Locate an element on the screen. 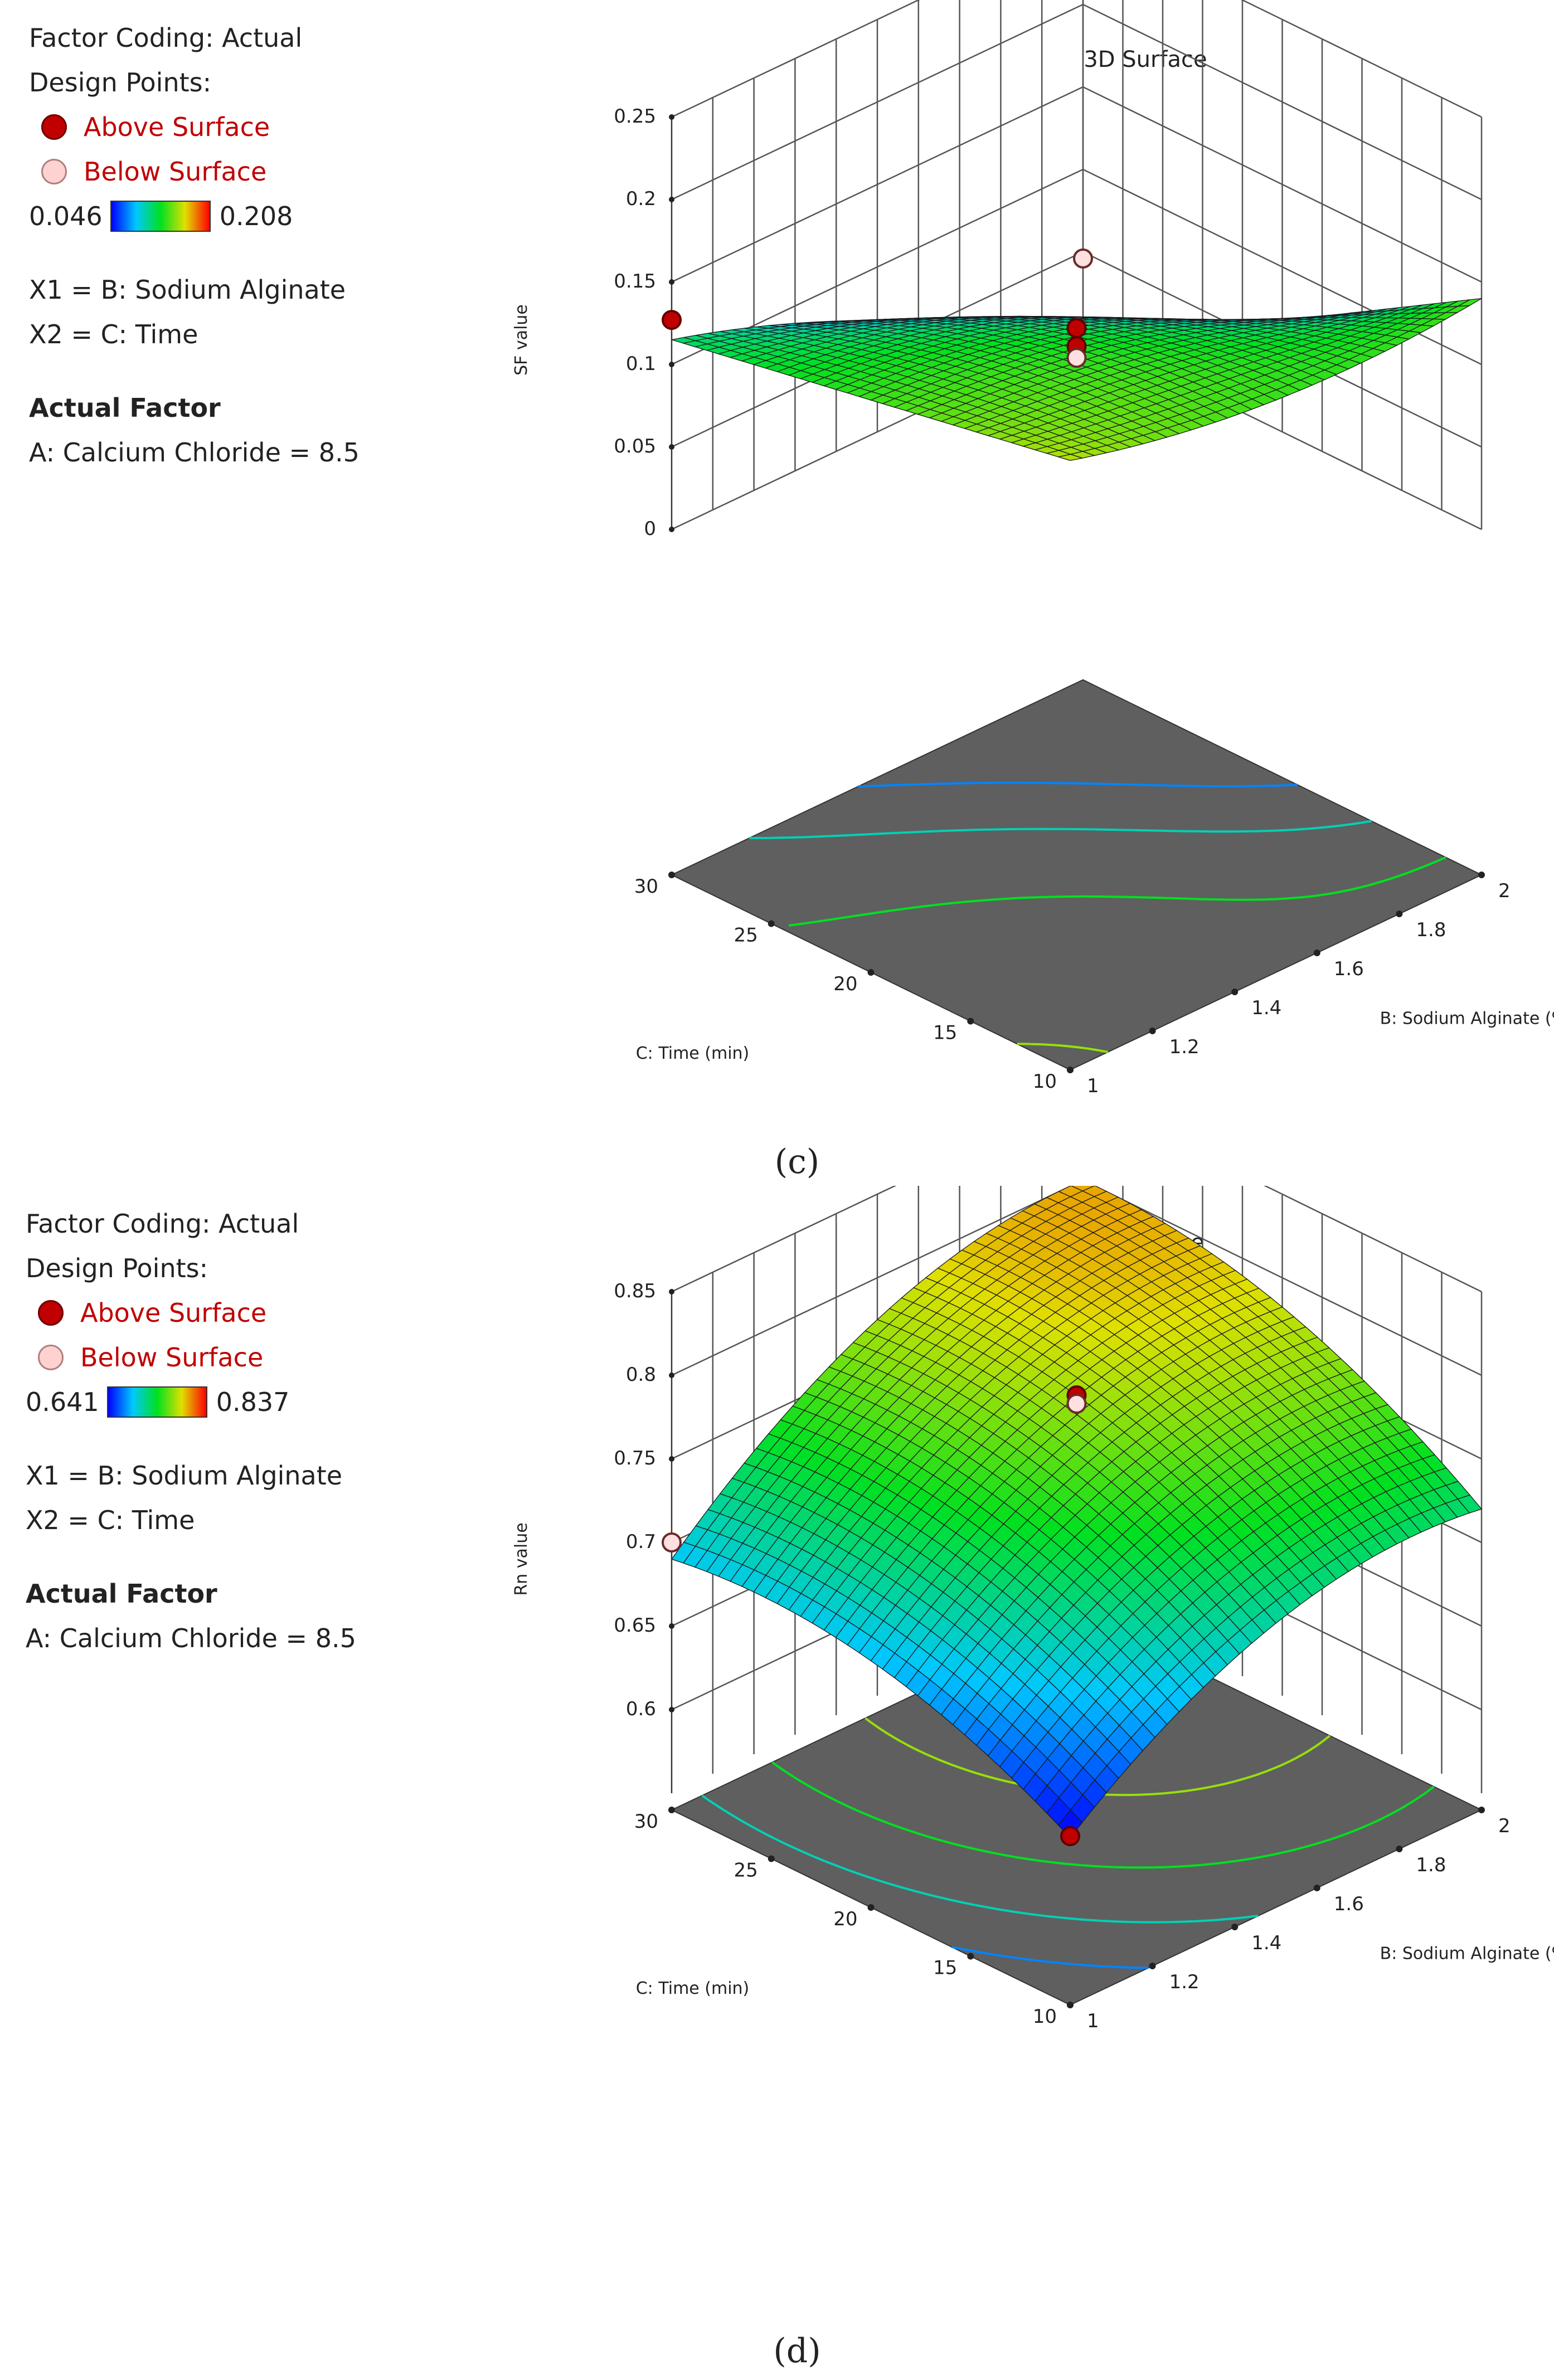 The image size is (1554, 2380). surface-cell is located at coordinates (1070, 457).